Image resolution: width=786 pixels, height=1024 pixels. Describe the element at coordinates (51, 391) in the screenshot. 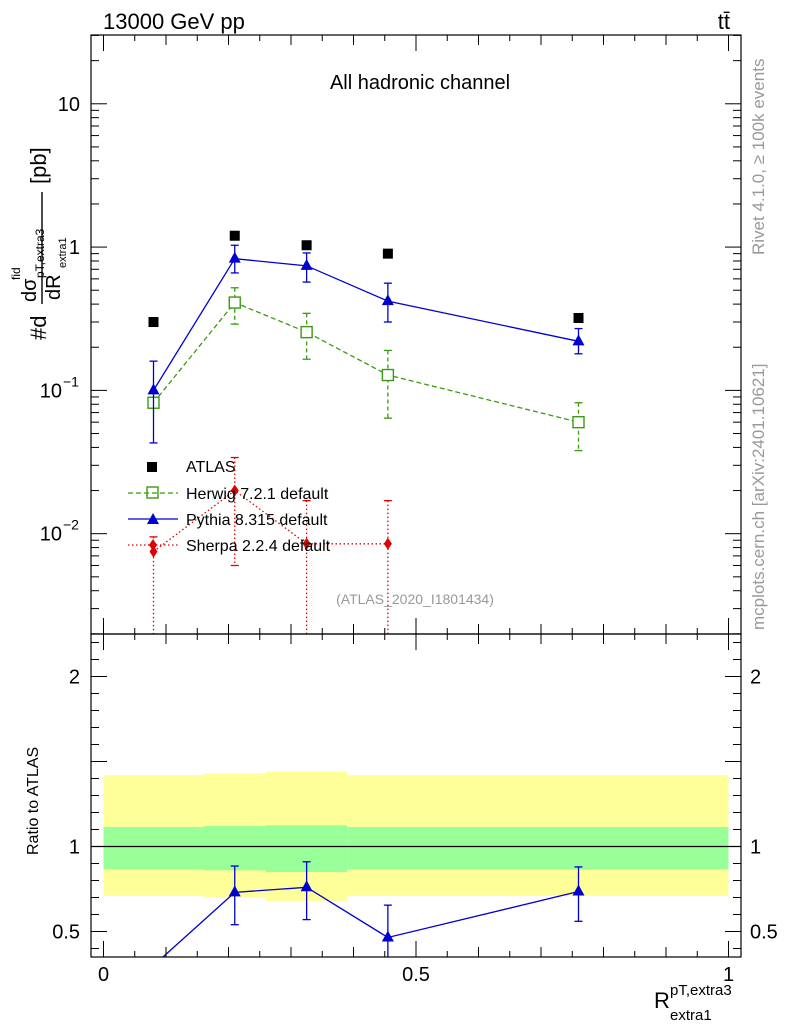

I see `y-tick-label-base-2: 10` at that location.